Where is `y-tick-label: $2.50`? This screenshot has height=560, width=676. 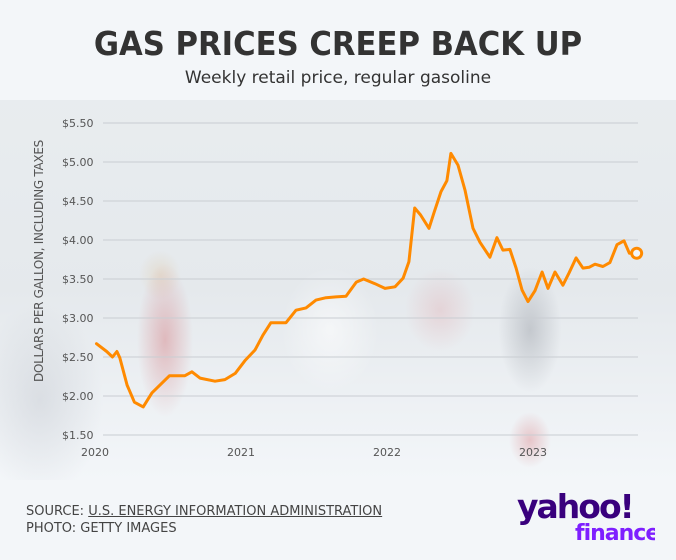 y-tick-label: $2.50 is located at coordinates (78, 357).